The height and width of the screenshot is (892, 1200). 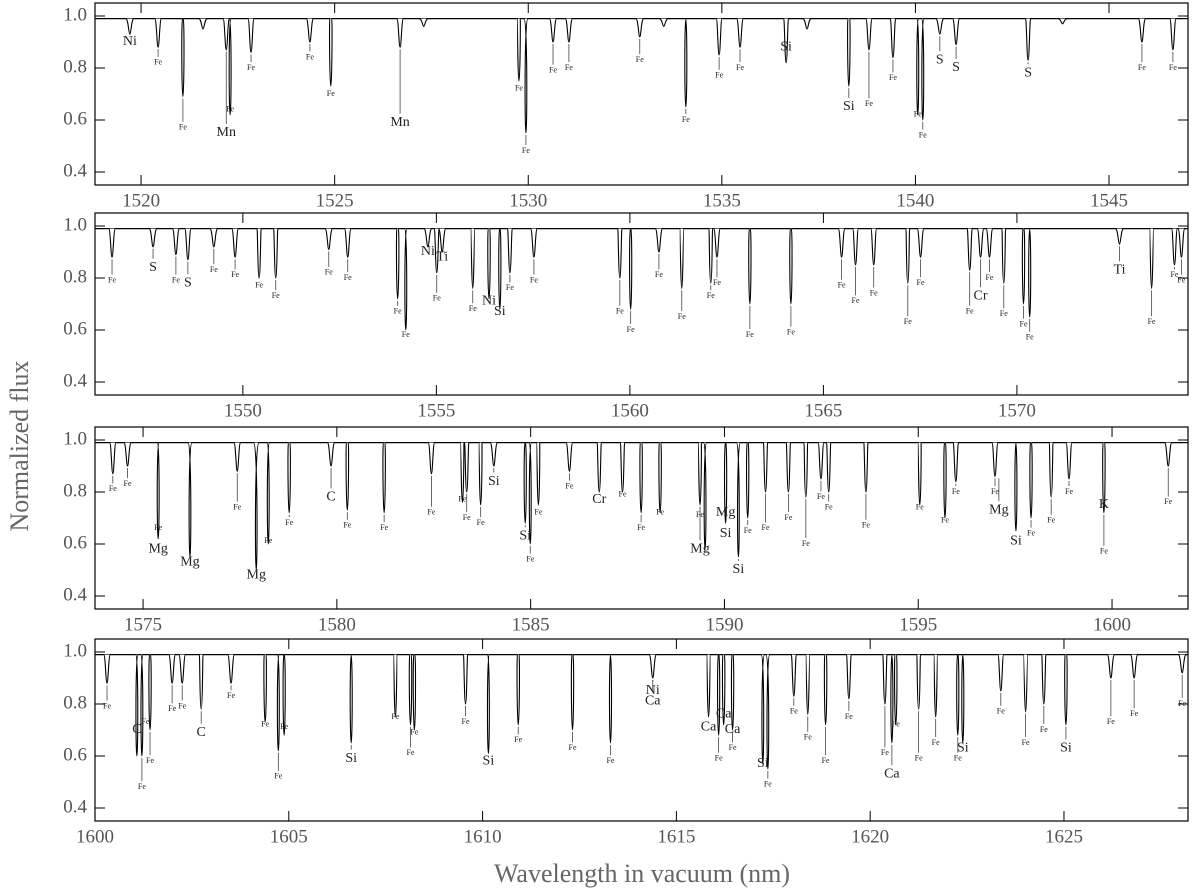 What do you see at coordinates (489, 760) in the screenshot?
I see `line-label: Si` at bounding box center [489, 760].